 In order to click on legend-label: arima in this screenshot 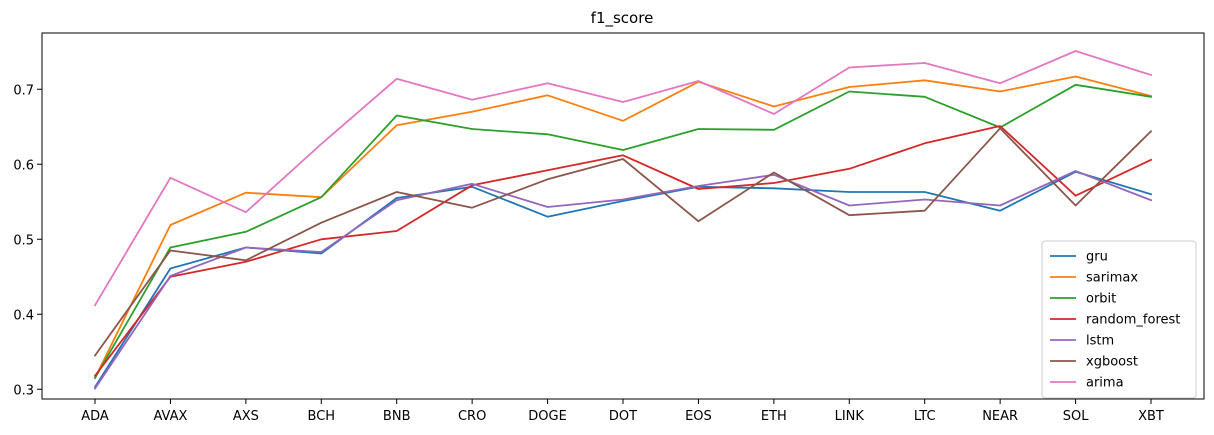, I will do `click(1105, 383)`.